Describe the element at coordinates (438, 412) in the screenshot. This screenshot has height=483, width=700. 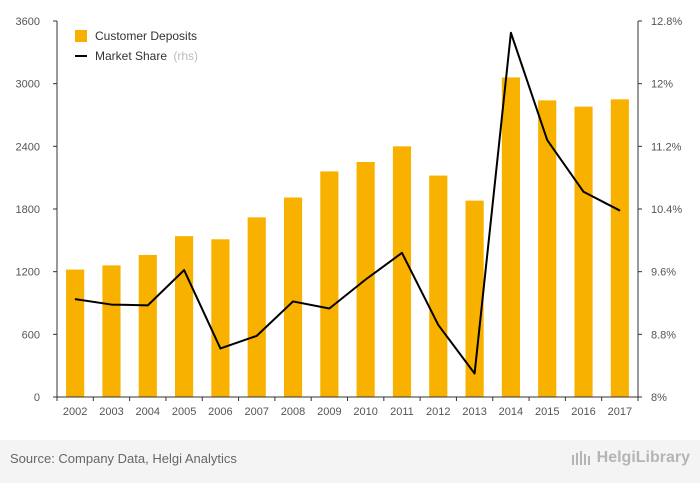
I see `x-tick-label: 2012` at that location.